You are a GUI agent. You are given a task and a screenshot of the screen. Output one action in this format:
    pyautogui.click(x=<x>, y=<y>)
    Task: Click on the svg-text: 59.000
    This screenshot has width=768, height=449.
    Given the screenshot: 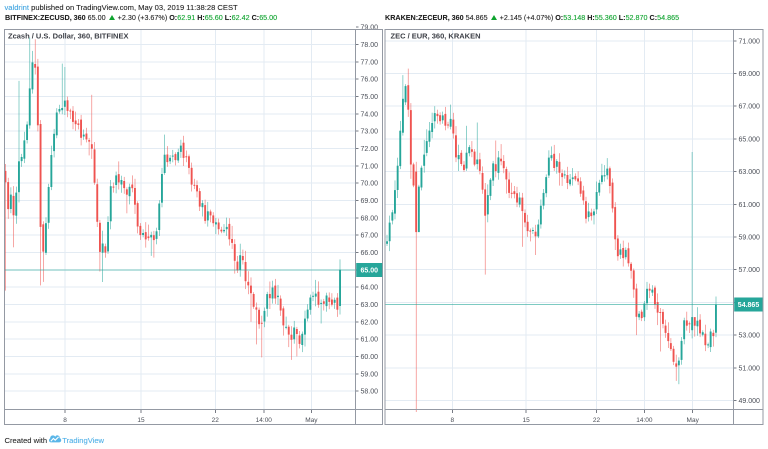 What is the action you would take?
    pyautogui.click(x=750, y=238)
    